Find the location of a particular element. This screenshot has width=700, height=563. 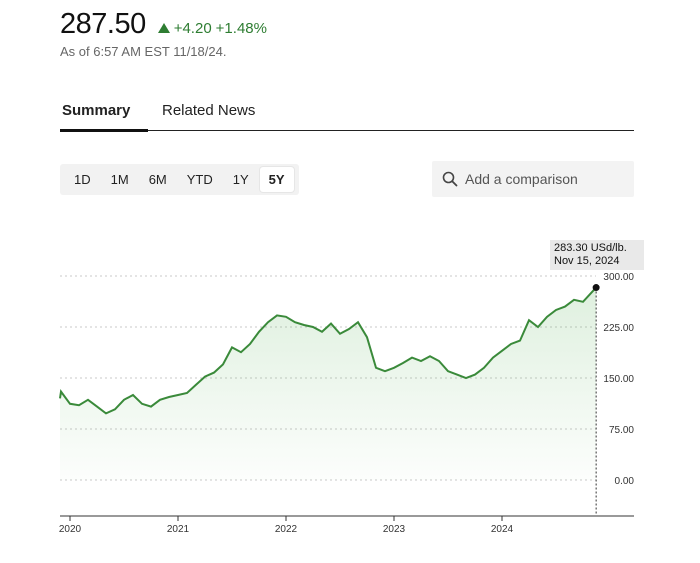

y-tick-label: 75.00 is located at coordinates (621, 430).